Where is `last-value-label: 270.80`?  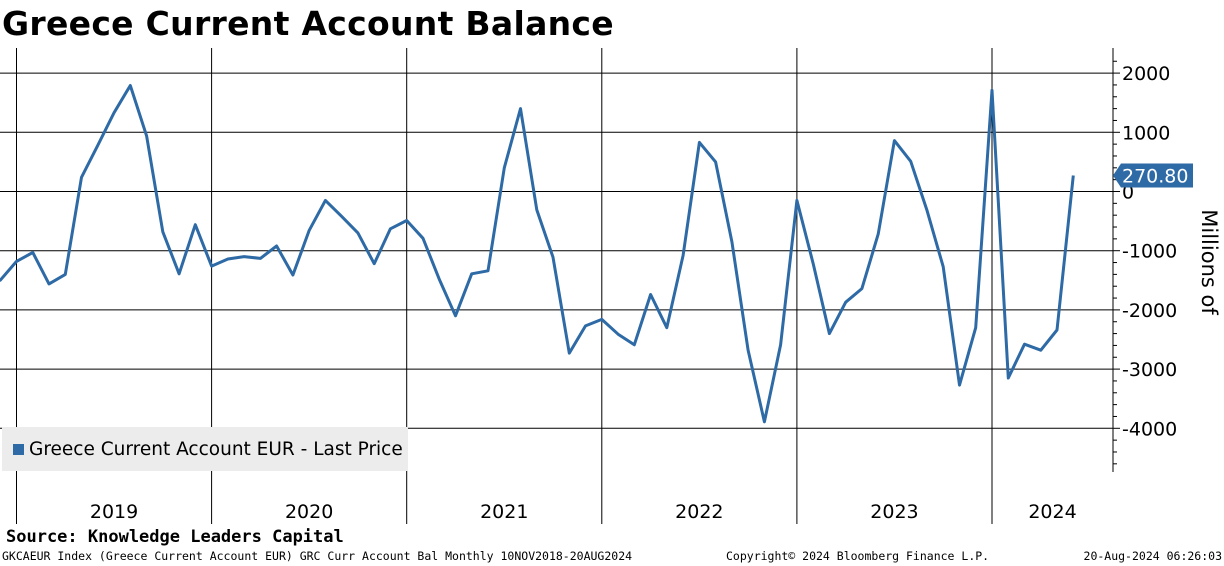 last-value-label: 270.80 is located at coordinates (1155, 176).